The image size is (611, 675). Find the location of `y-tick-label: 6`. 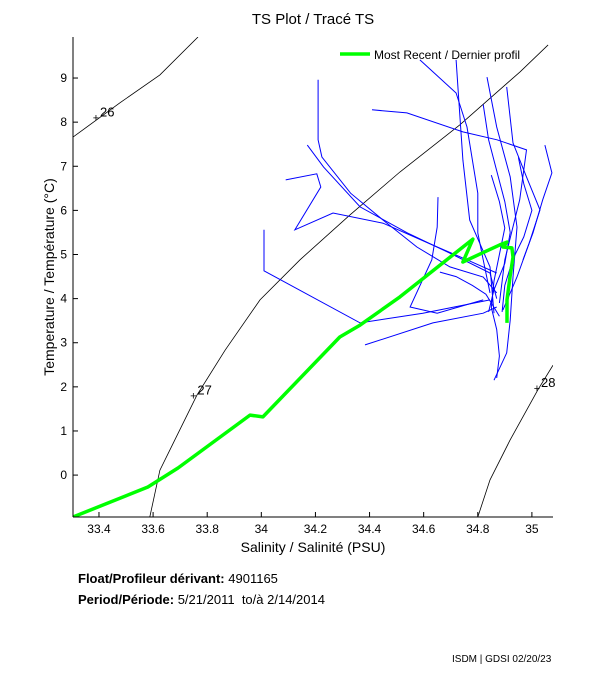

y-tick-label: 6 is located at coordinates (63, 210).